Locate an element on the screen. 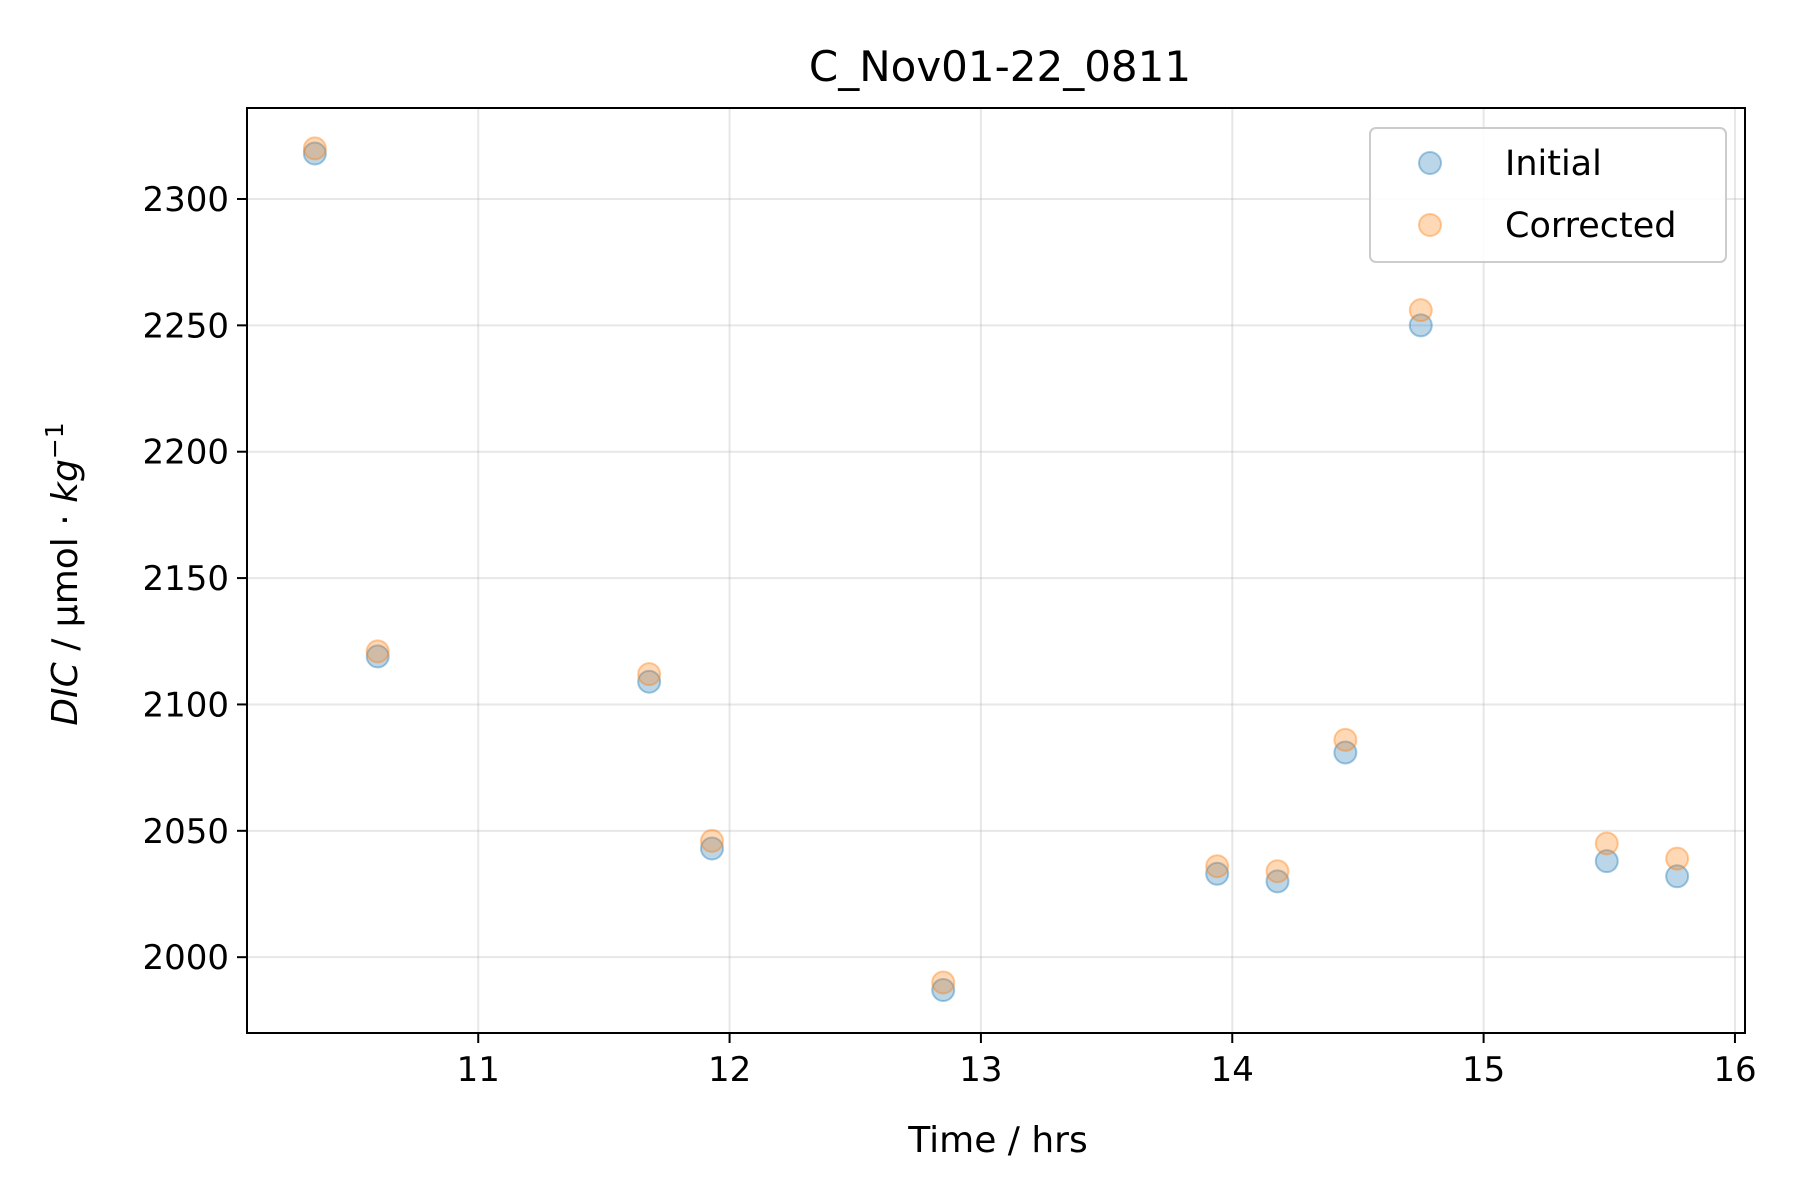 The image size is (1800, 1200). y-tick-label: 2150 is located at coordinates (185, 579).